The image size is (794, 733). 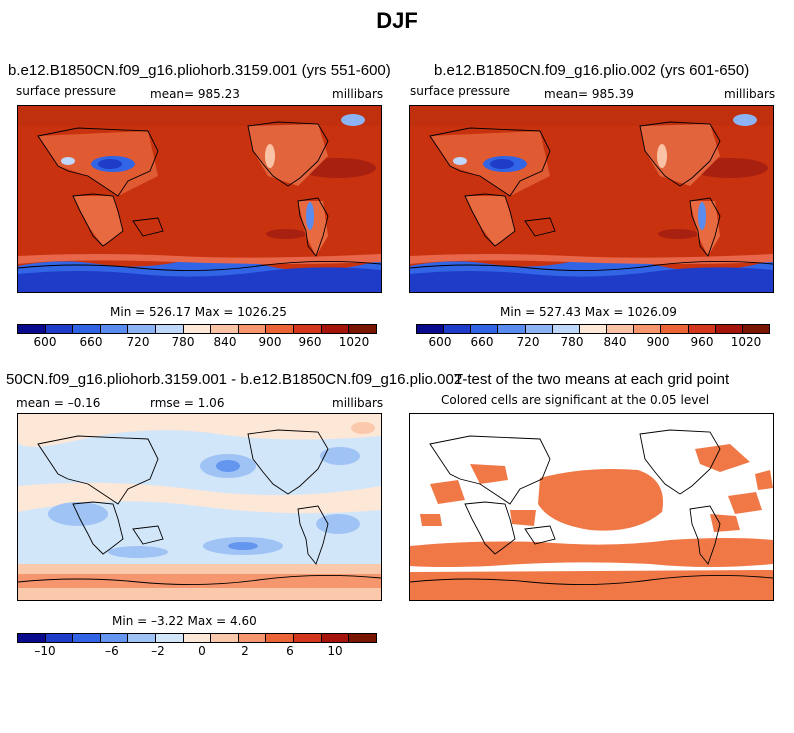 What do you see at coordinates (528, 342) in the screenshot?
I see `colorbar-tick-top-right: 720` at bounding box center [528, 342].